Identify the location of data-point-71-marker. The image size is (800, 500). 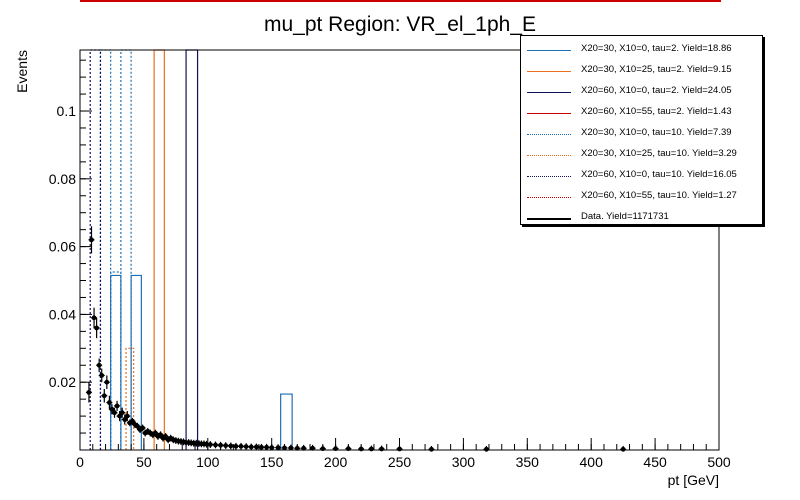
(382, 449).